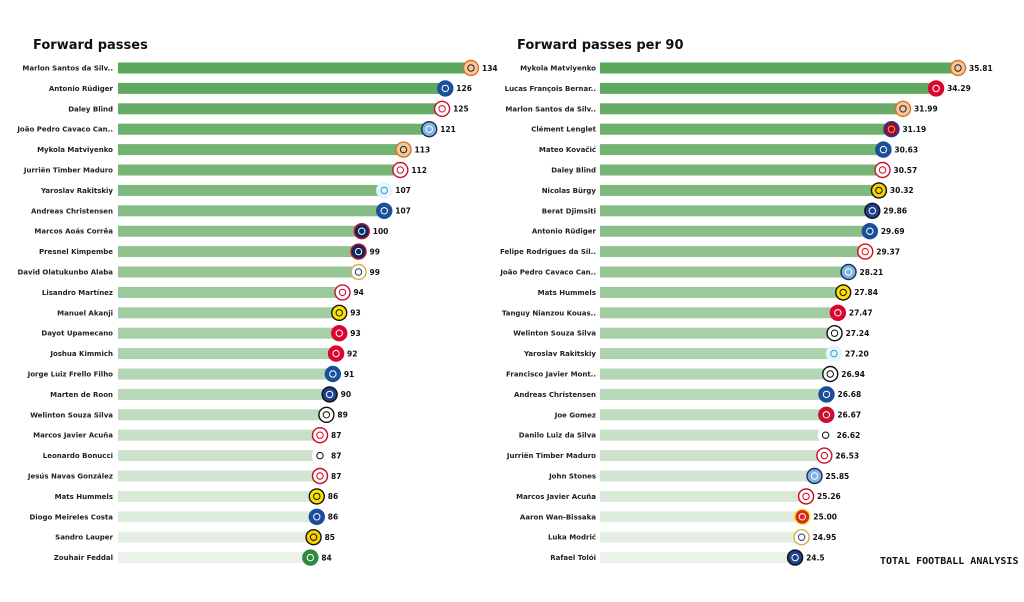 The width and height of the screenshot is (1024, 602). What do you see at coordinates (872, 211) in the screenshot?
I see `atalanta-badge-icon` at bounding box center [872, 211].